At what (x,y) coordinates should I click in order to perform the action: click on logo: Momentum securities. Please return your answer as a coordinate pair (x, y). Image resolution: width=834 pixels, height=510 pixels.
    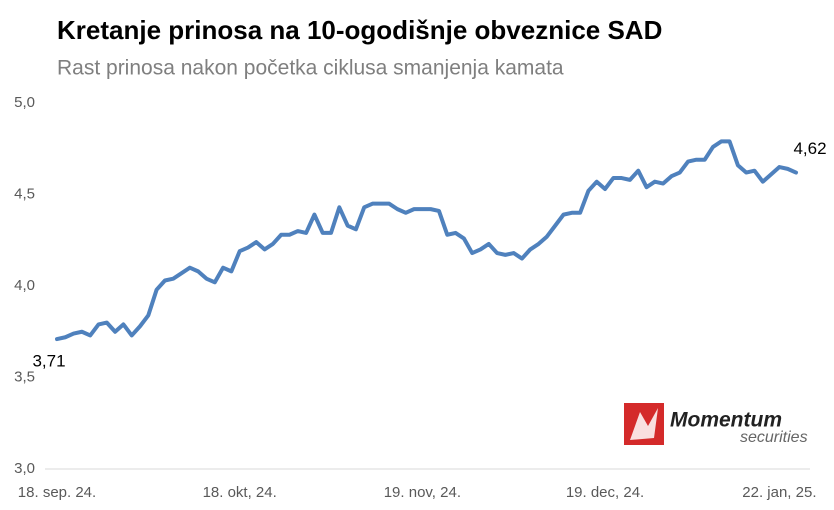
    Looking at the image, I should click on (716, 424).